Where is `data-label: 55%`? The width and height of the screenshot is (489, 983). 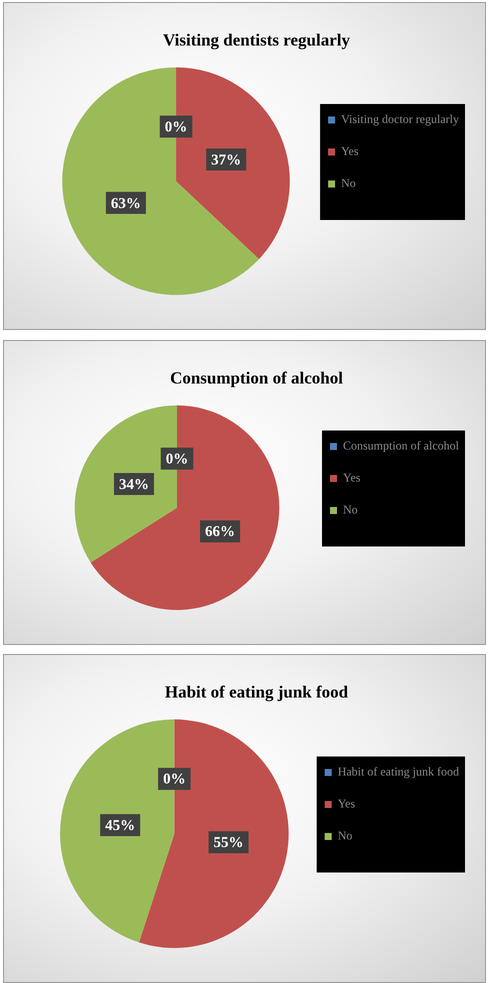
data-label: 55% is located at coordinates (229, 843).